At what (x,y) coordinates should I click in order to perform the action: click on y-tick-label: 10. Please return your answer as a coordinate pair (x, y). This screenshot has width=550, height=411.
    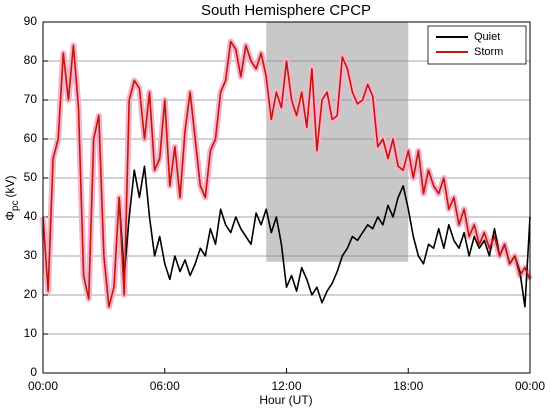
    Looking at the image, I should click on (31, 333).